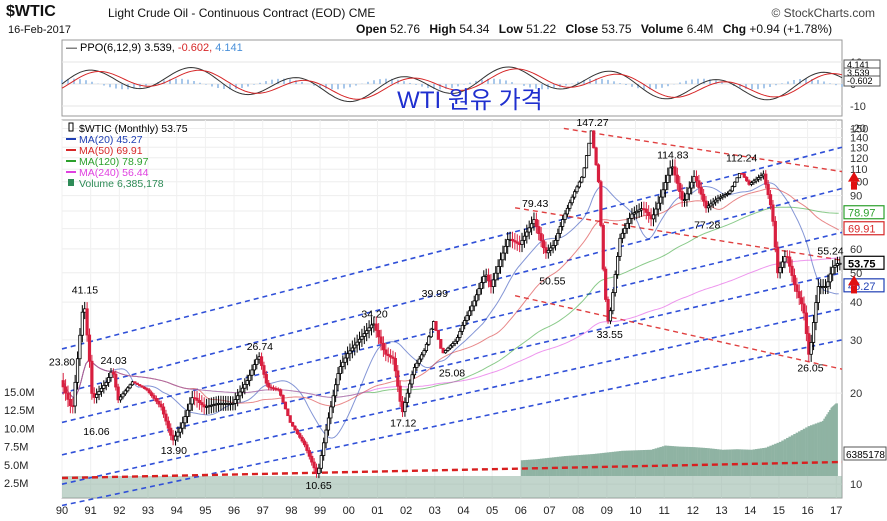 The width and height of the screenshot is (887, 521). Describe the element at coordinates (856, 303) in the screenshot. I see `price-axis-tick: 40` at that location.